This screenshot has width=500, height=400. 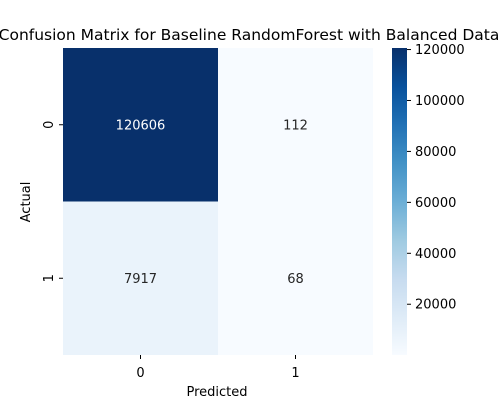 I want to click on y-tick-label: 0, so click(x=49, y=125).